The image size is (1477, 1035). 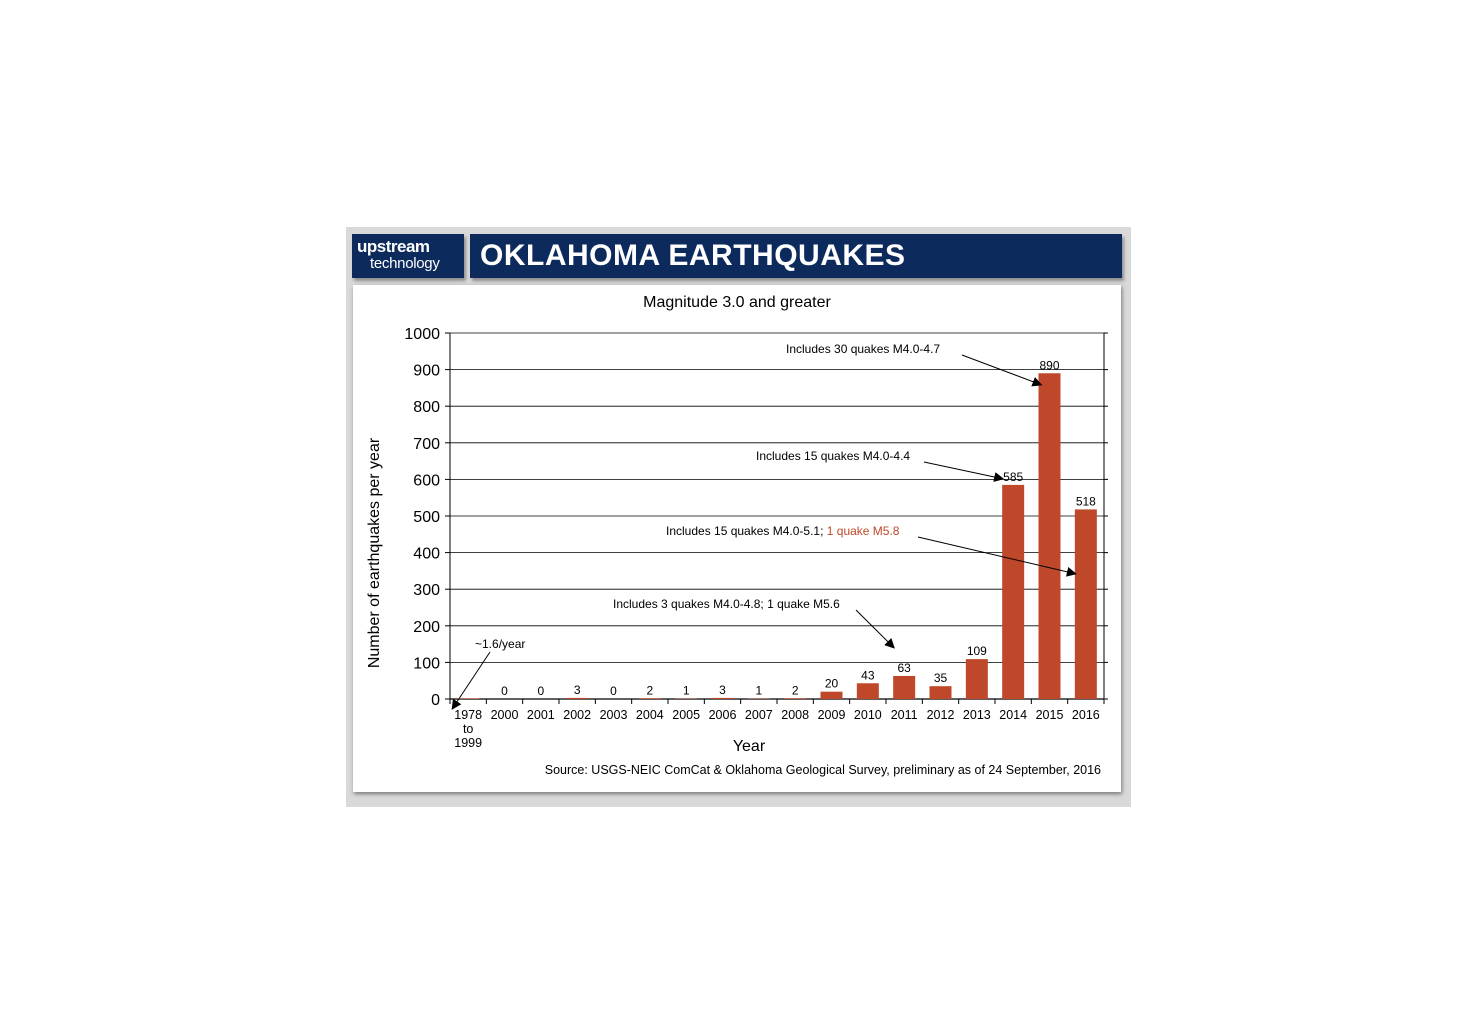 What do you see at coordinates (650, 715) in the screenshot?
I see `x-tick-label: 2004` at bounding box center [650, 715].